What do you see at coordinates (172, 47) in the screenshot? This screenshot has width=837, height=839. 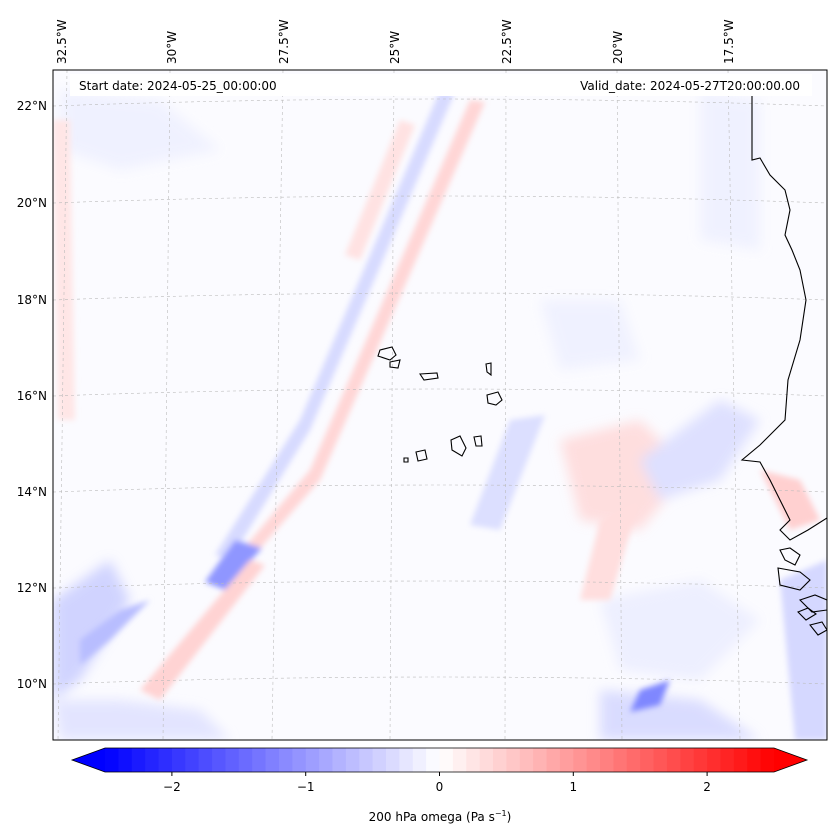 I see `lon-label: 30°W` at bounding box center [172, 47].